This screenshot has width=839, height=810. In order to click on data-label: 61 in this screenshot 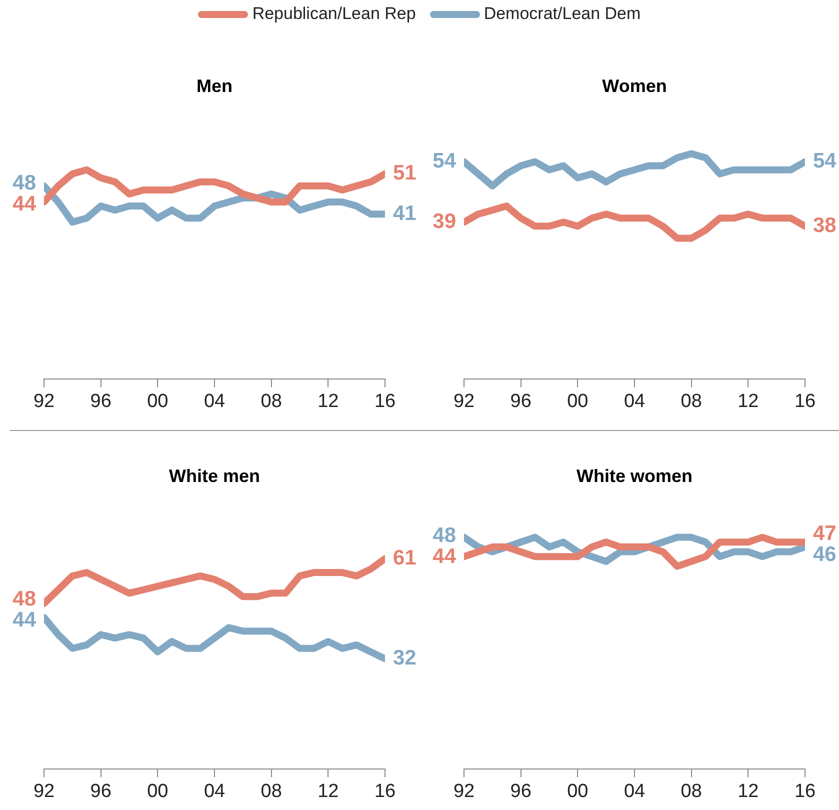, I will do `click(405, 558)`.